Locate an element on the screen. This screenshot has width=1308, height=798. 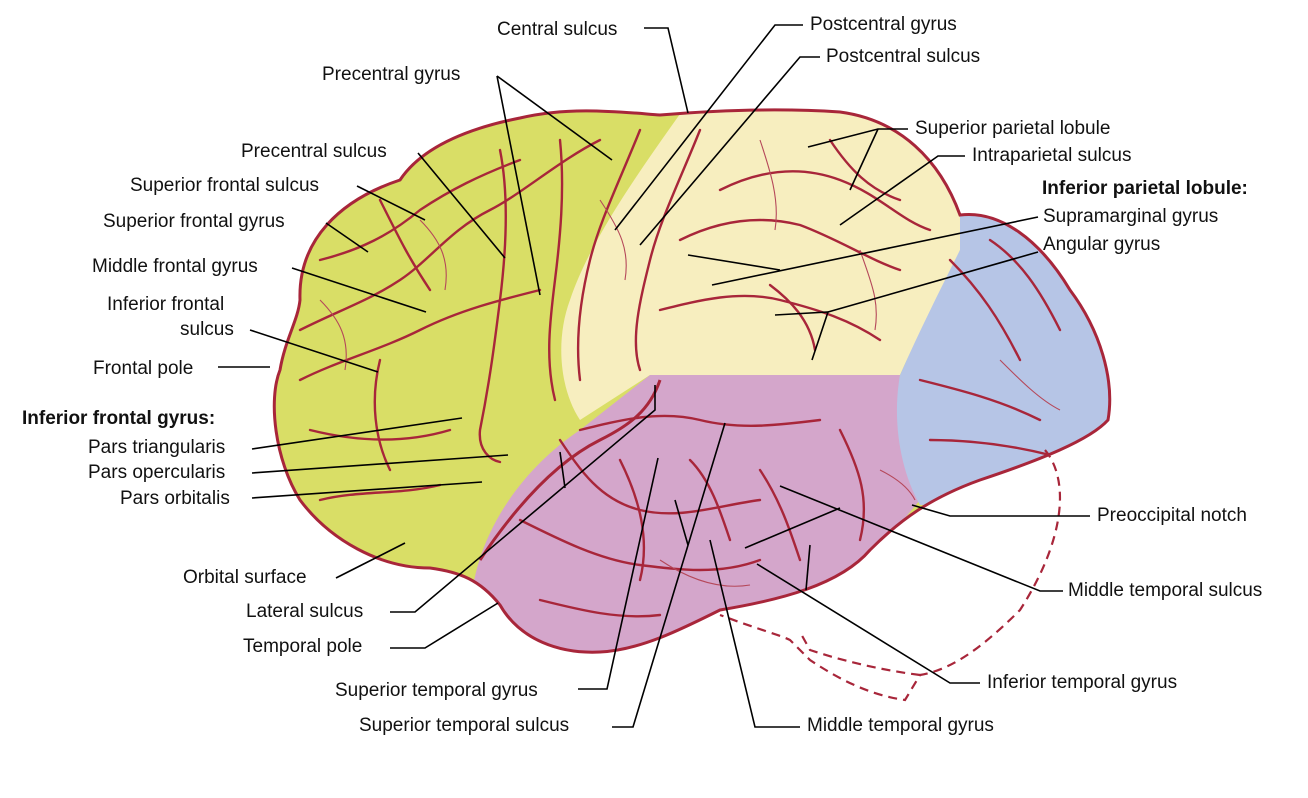
label-inferior-frontal-sulcus-2: sulcus is located at coordinates (207, 329).